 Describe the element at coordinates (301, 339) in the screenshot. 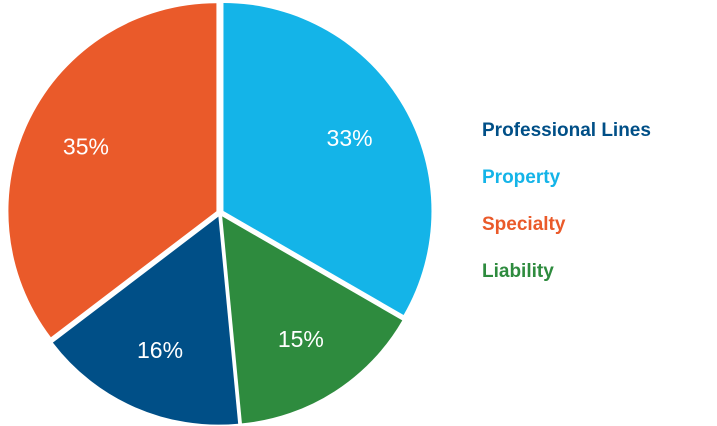

I see `slice-label-liability: 15%` at that location.